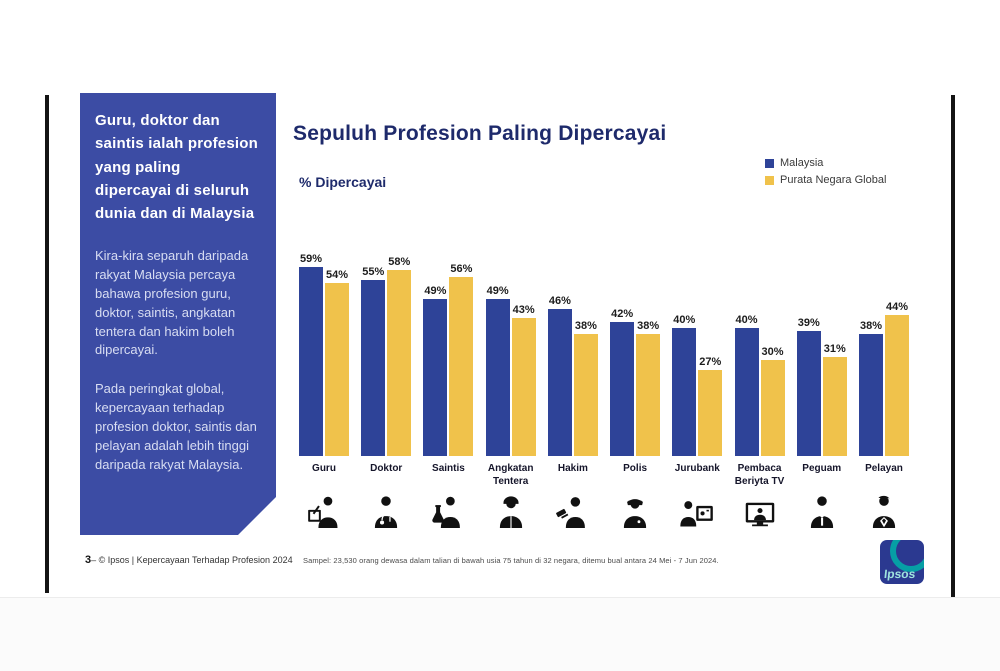 The width and height of the screenshot is (1000, 671). I want to click on category-label: Pelayan, so click(884, 468).